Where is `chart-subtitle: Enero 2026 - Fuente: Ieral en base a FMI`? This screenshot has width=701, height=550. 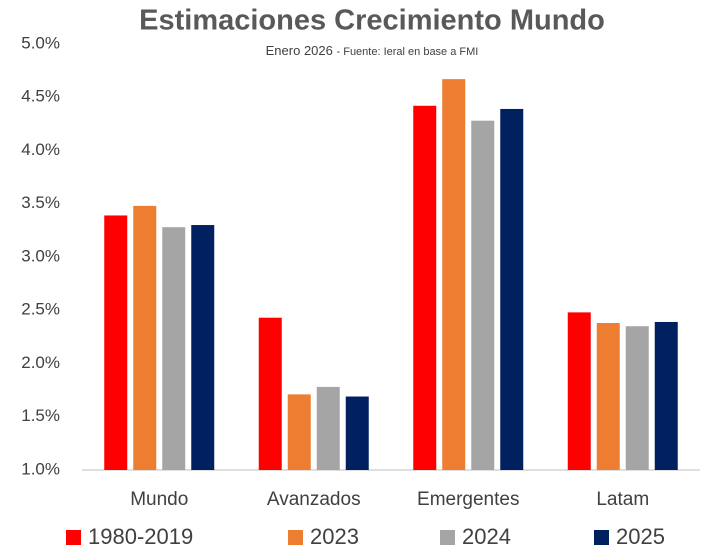 chart-subtitle: Enero 2026 - Fuente: Ieral en base a FMI is located at coordinates (372, 50).